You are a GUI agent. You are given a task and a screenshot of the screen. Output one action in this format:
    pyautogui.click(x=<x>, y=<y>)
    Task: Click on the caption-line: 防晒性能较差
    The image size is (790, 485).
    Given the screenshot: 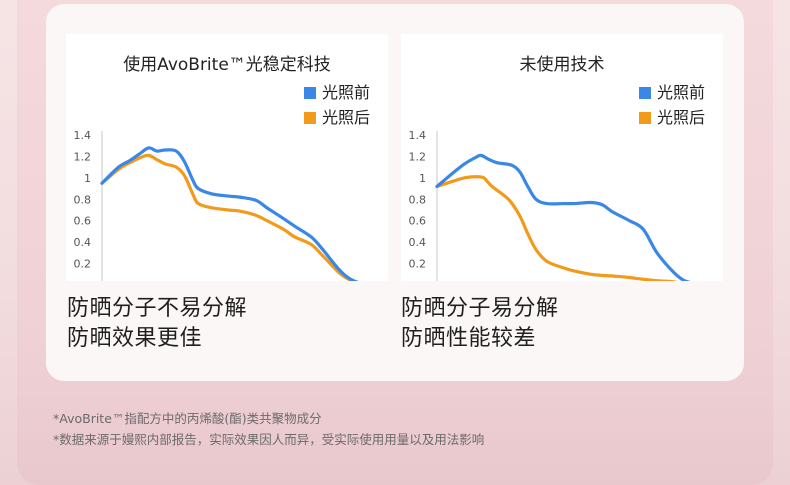 What is the action you would take?
    pyautogui.click(x=469, y=338)
    